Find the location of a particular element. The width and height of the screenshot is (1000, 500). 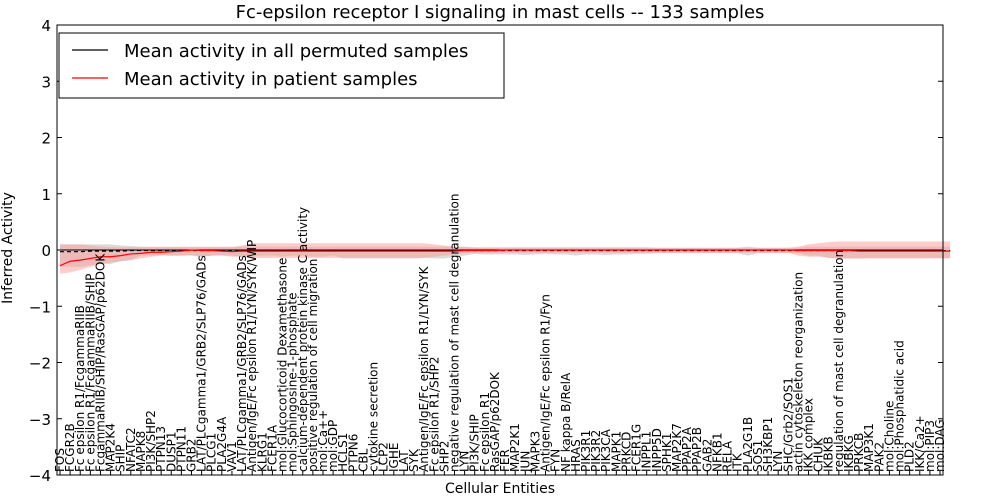

x-tick-label: VAV1 is located at coordinates (232, 456).